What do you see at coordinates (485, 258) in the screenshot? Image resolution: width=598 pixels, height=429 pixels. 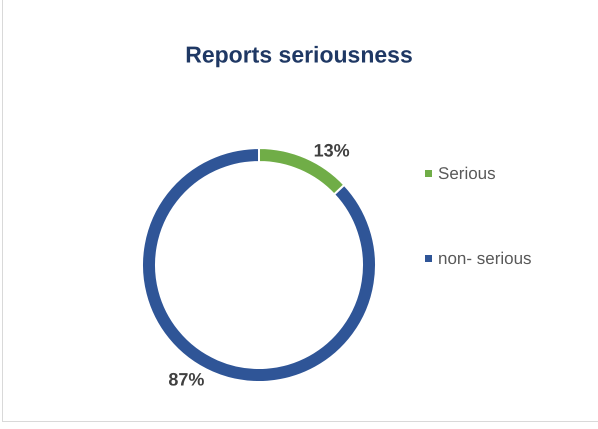 I see `legend-label: non- serious` at bounding box center [485, 258].